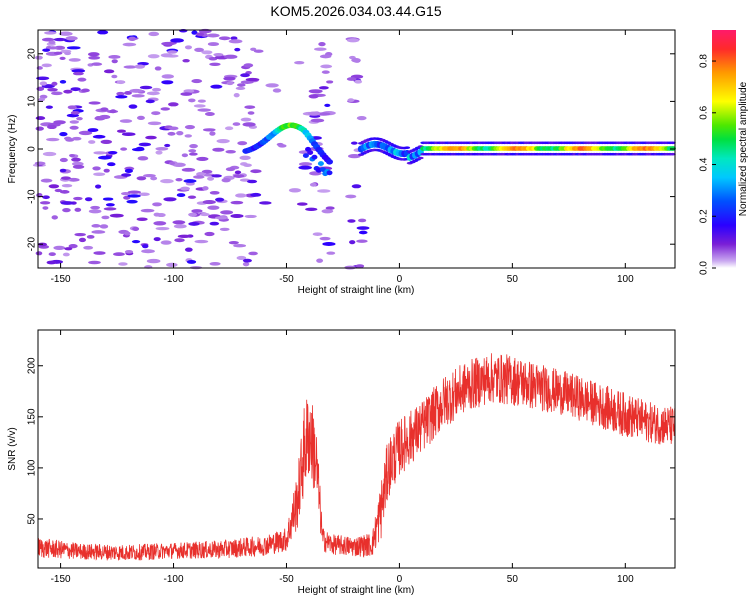  Describe the element at coordinates (32, 244) in the screenshot. I see `top-y-tick-label: -20` at that location.